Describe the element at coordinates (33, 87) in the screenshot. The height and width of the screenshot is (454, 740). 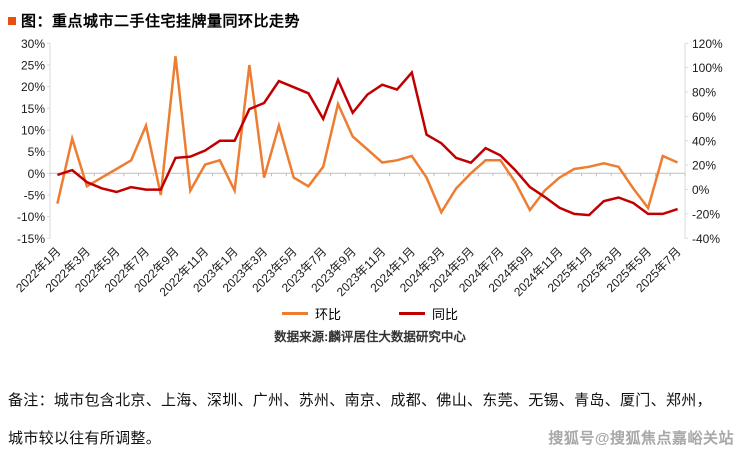
I see `left-axis-label: 20%` at that location.